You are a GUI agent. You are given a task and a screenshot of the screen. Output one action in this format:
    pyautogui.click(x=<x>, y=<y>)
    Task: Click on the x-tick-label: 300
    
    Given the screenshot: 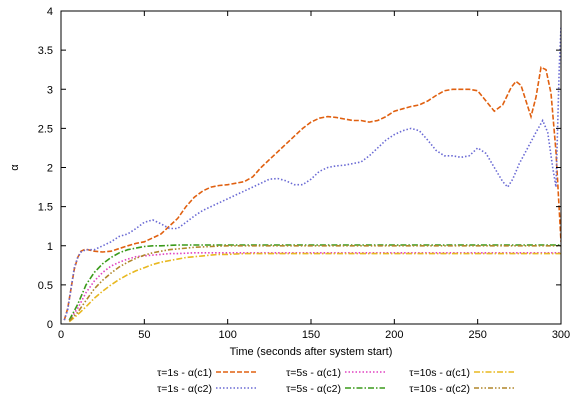 What is the action you would take?
    pyautogui.click(x=561, y=335)
    